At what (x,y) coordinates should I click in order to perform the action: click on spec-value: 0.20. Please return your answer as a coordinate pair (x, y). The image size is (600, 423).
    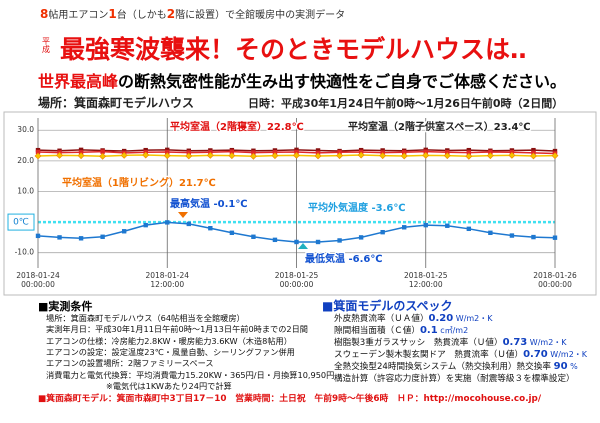
    Looking at the image, I should click on (441, 318).